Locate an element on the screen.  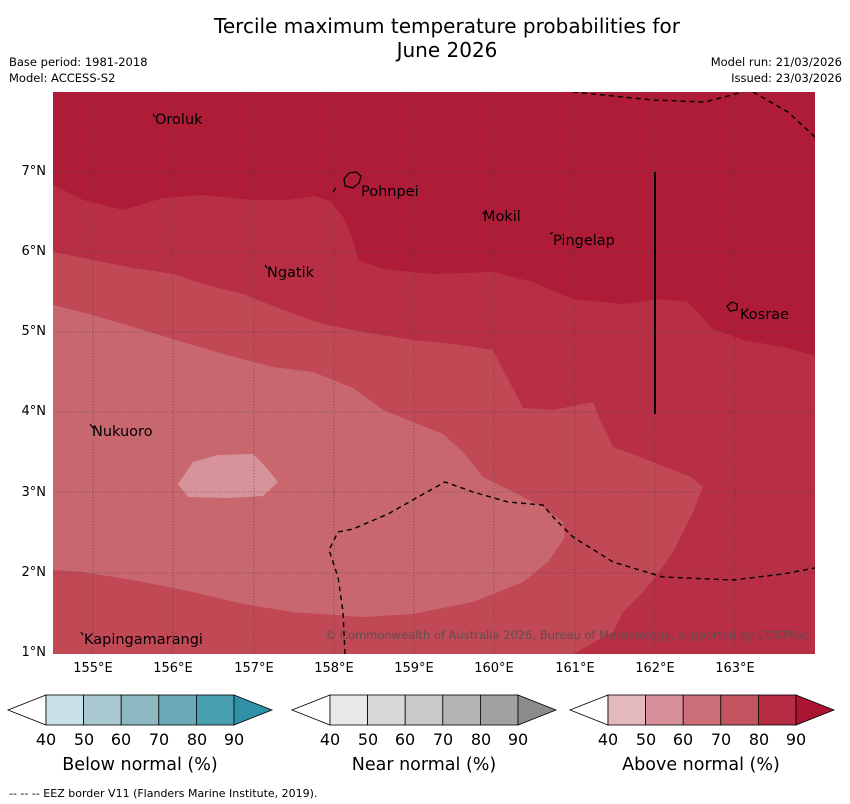
lat-label: 1°N is located at coordinates (34, 652).